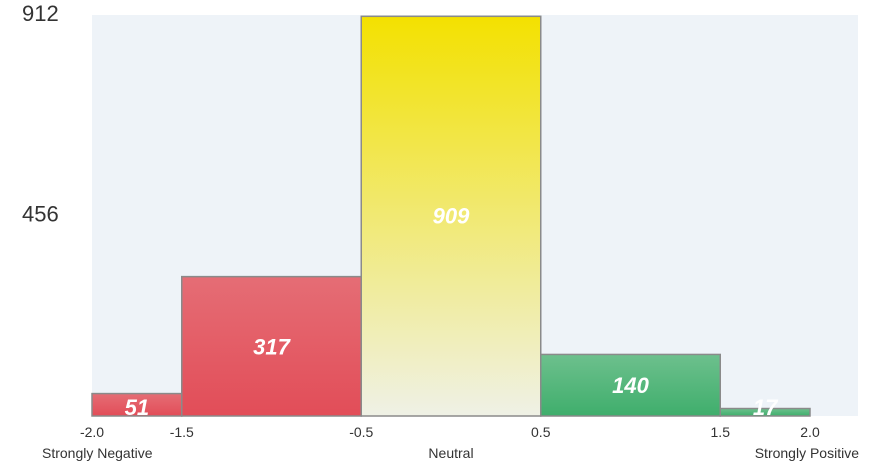 Image resolution: width=870 pixels, height=463 pixels. What do you see at coordinates (182, 432) in the screenshot?
I see `x-tick-label: -1.5` at bounding box center [182, 432].